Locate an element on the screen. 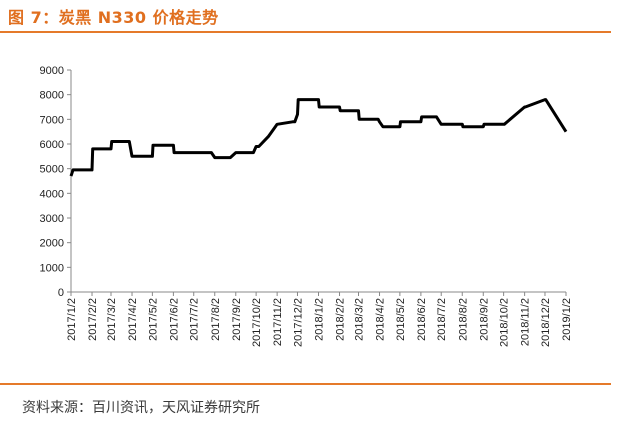  x-tick-label: 2018/5/2 is located at coordinates (401, 319).